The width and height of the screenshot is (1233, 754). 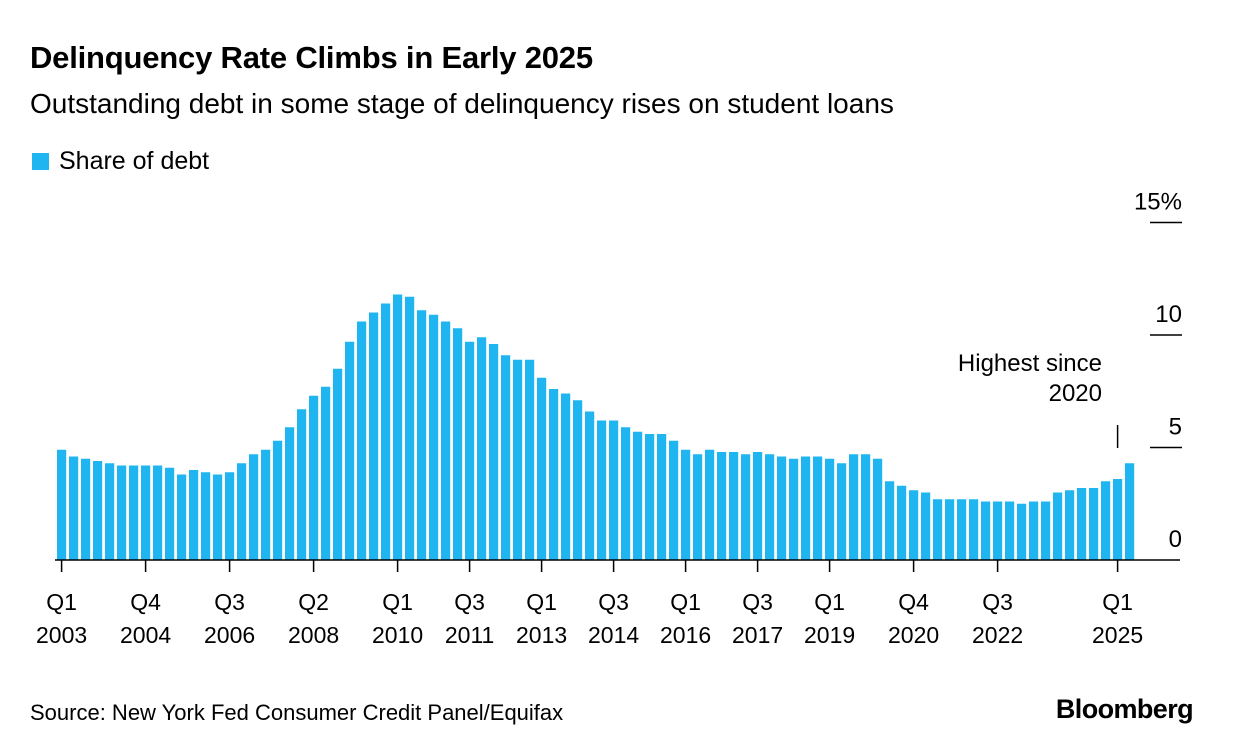 What do you see at coordinates (1117, 635) in the screenshot?
I see `x-tick-year-13: 2025` at bounding box center [1117, 635].